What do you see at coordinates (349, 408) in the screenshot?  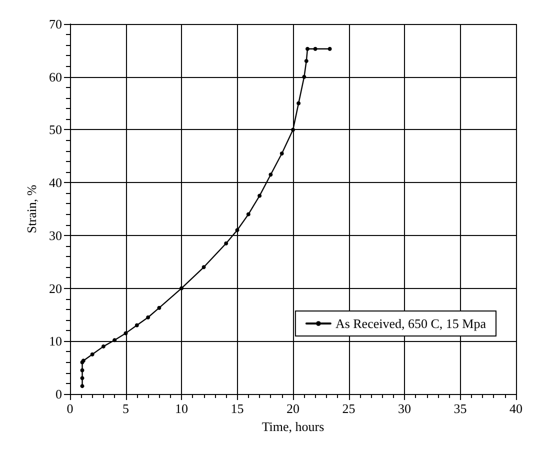 I see `x-tick-label: 25` at bounding box center [349, 408].